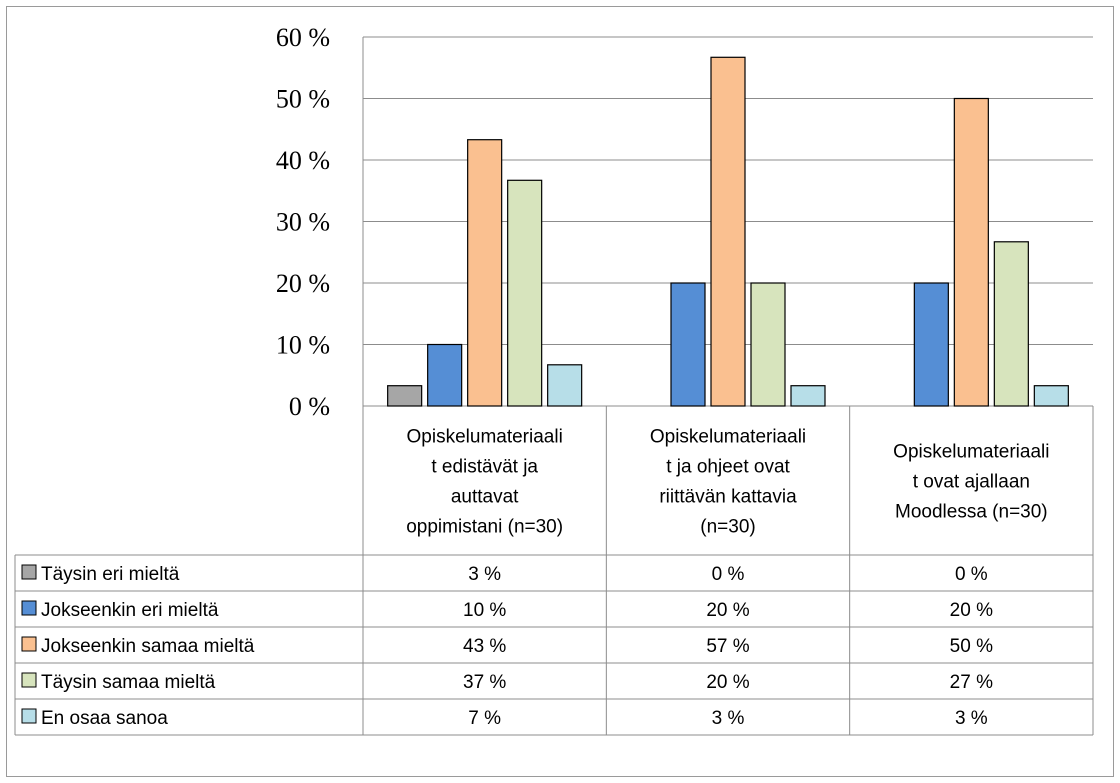  What do you see at coordinates (104, 718) in the screenshot?
I see `legend-label: En osaa sanoa` at bounding box center [104, 718].